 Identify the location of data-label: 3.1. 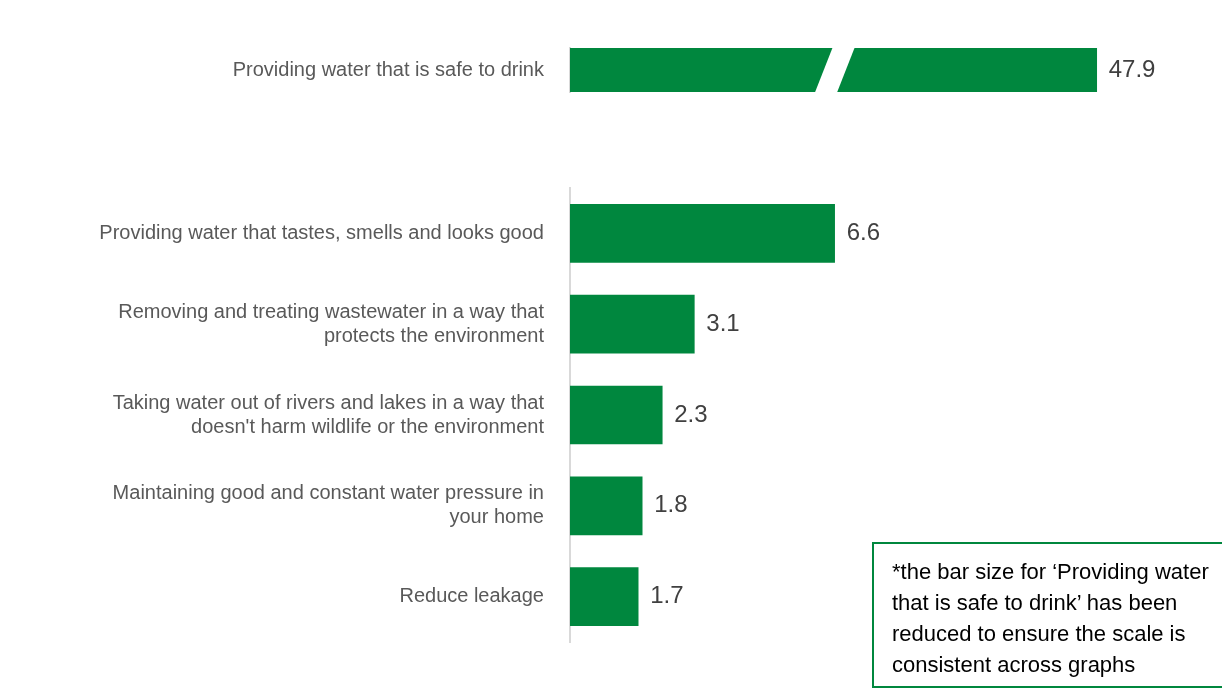
(723, 322).